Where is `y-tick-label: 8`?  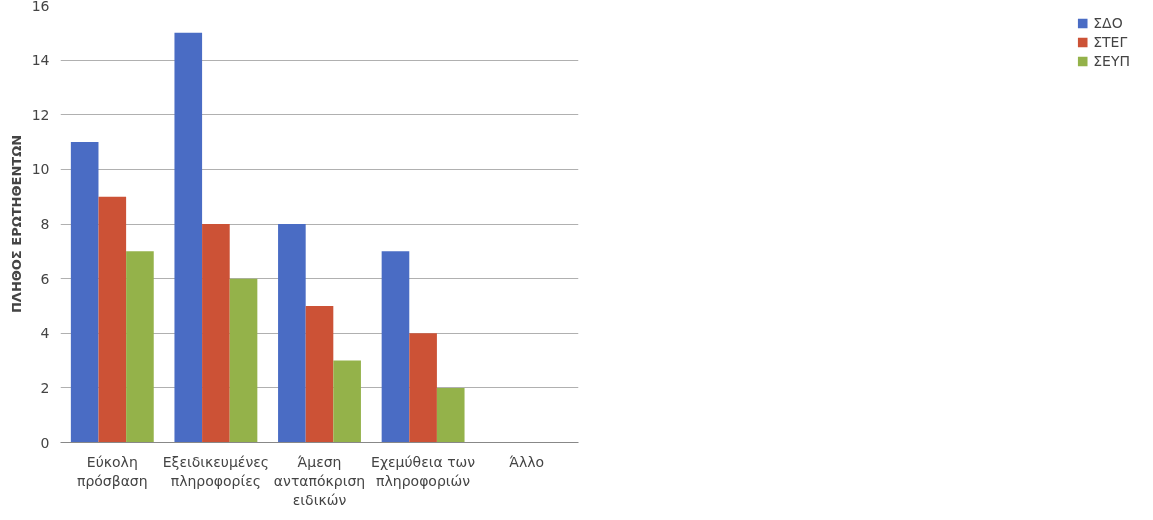
y-tick-label: 8 is located at coordinates (45, 224).